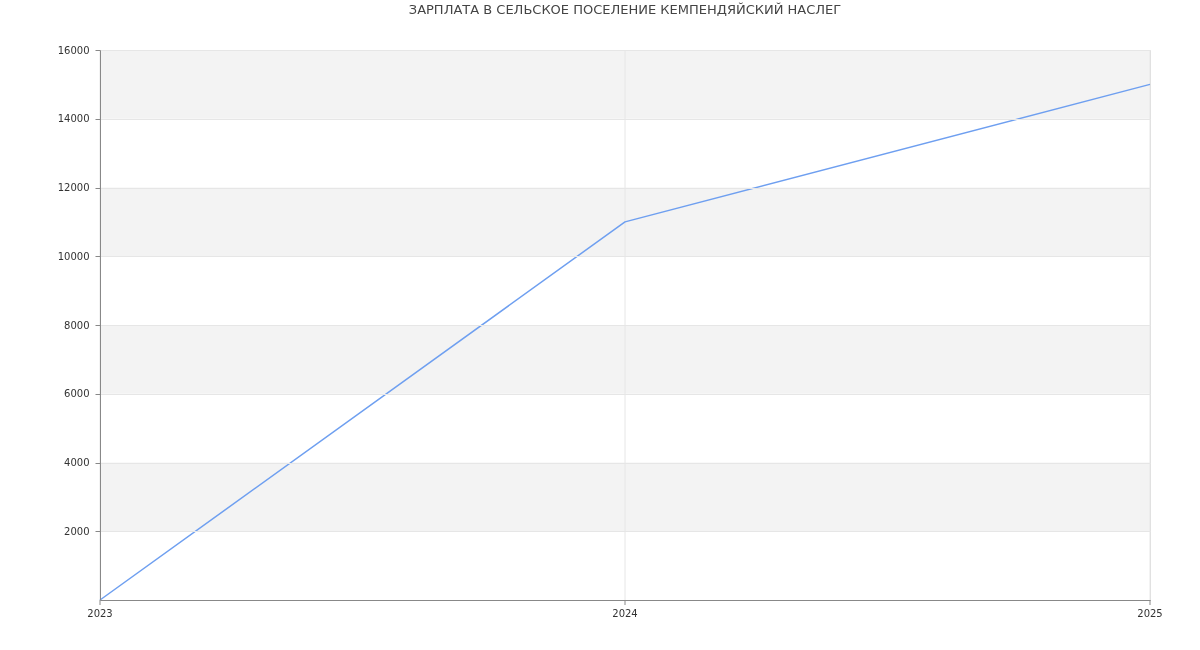 This screenshot has height=650, width=1200. Describe the element at coordinates (73, 187) in the screenshot. I see `y-tick-label: 12000` at that location.